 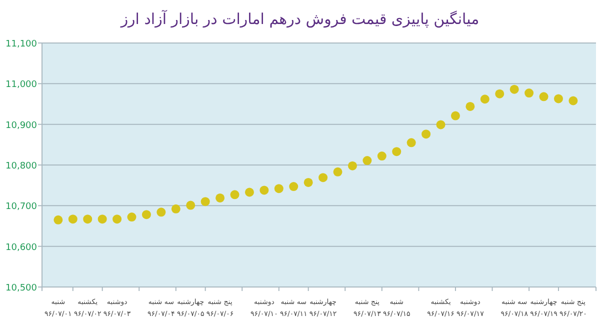 What do you see at coordinates (22, 289) in the screenshot?
I see `y-tick-label: 10,500` at bounding box center [22, 289].